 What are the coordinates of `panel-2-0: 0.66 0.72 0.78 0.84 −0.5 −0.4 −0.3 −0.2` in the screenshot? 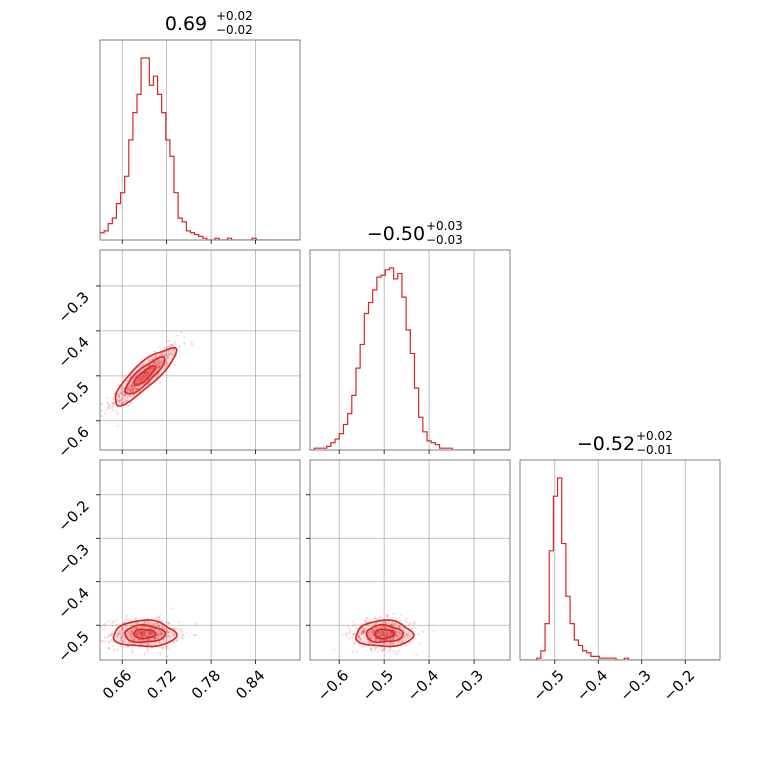 It's located at (177, 581).